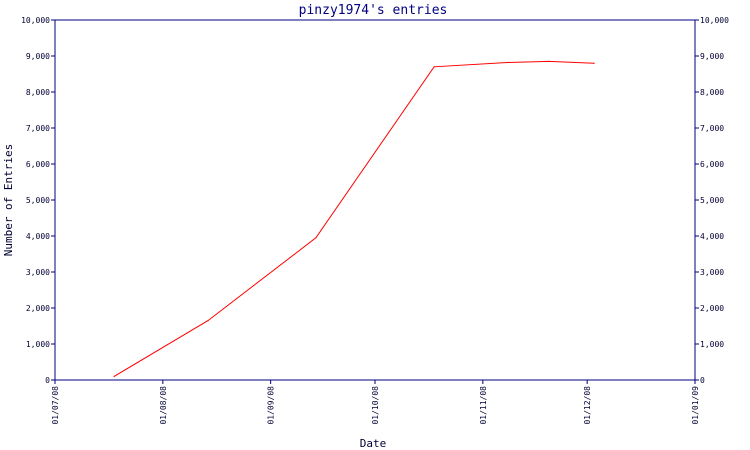 This screenshot has width=750, height=450. Describe the element at coordinates (712, 56) in the screenshot. I see `y-tick-label-right: 9,000` at that location.